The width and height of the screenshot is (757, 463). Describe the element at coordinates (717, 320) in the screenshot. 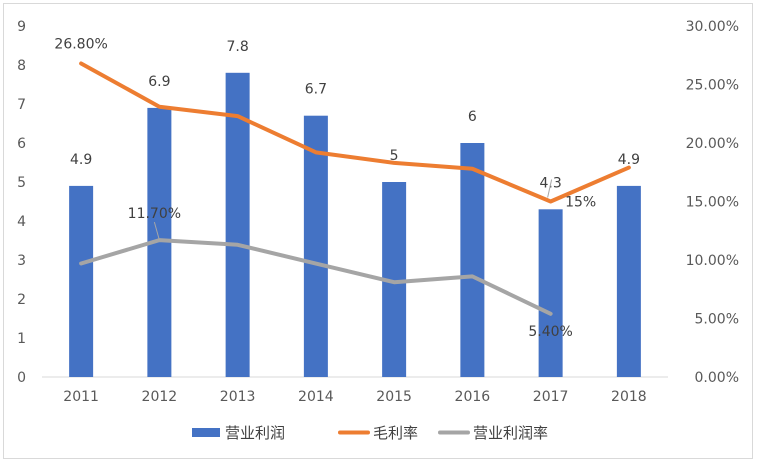

I see `y-right-tick-label: 5.00%` at that location.